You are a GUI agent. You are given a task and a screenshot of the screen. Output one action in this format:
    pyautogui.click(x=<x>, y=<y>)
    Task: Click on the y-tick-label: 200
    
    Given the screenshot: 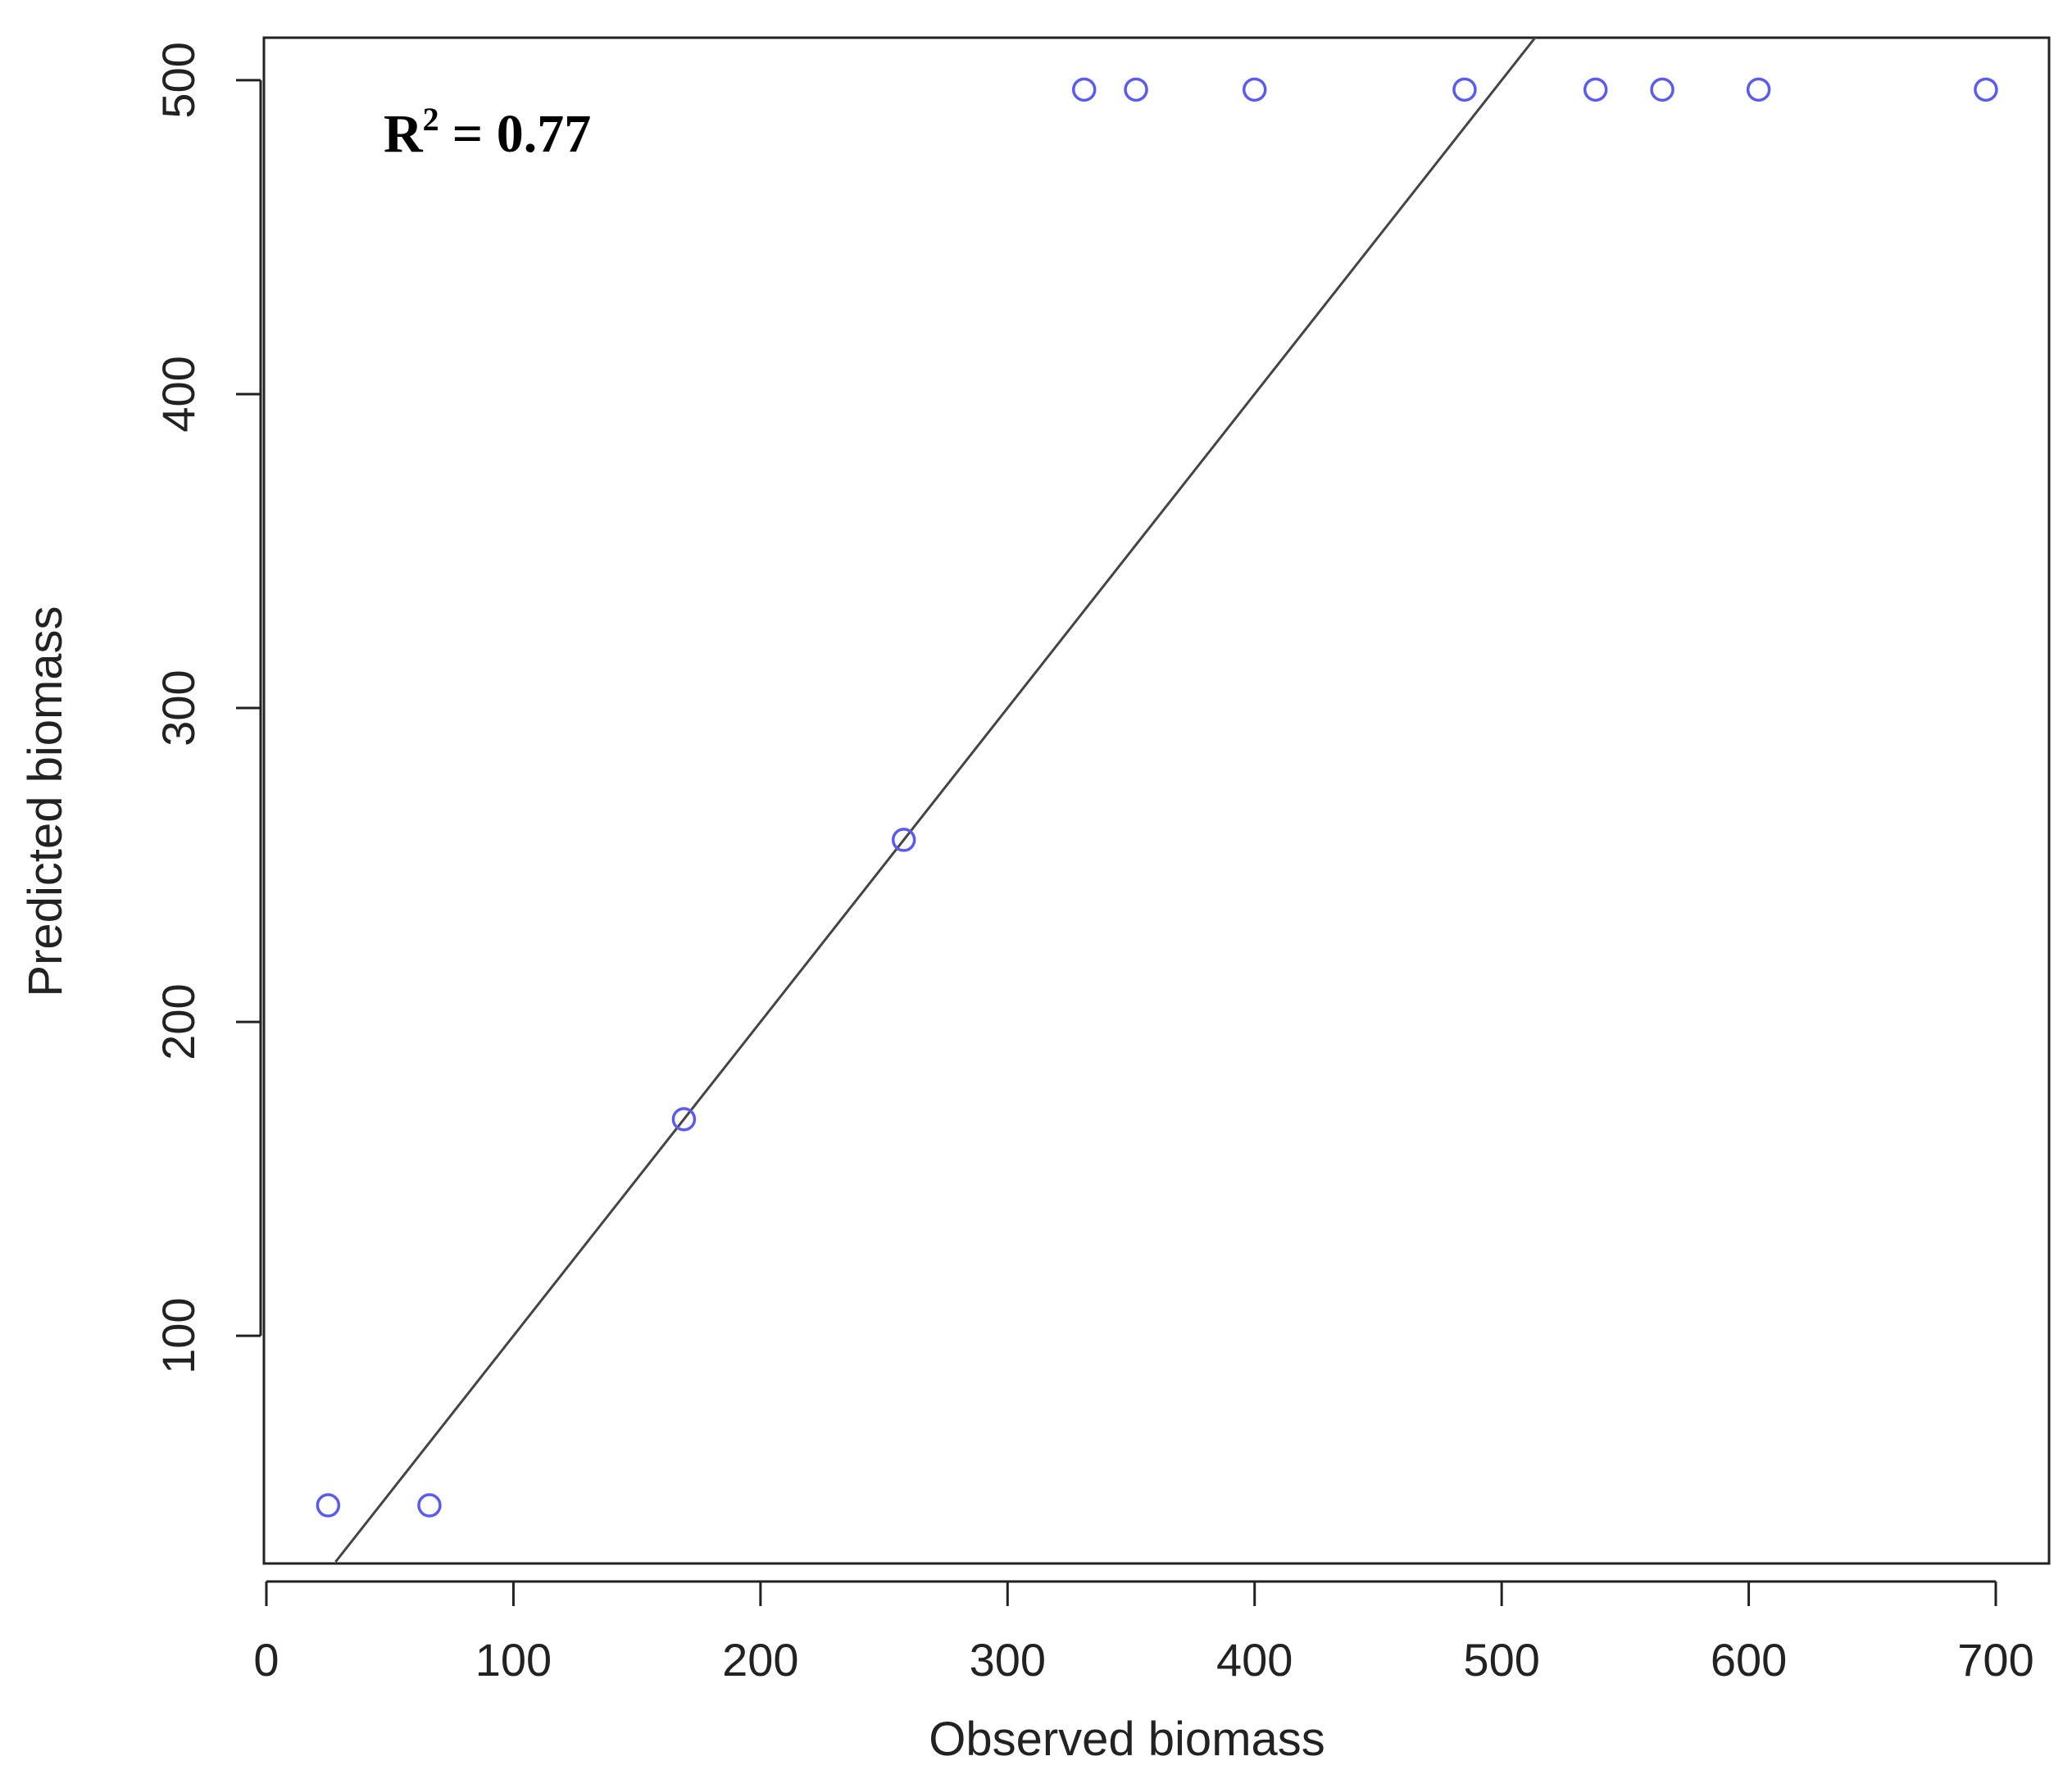 What is the action you would take?
    pyautogui.click(x=178, y=1021)
    